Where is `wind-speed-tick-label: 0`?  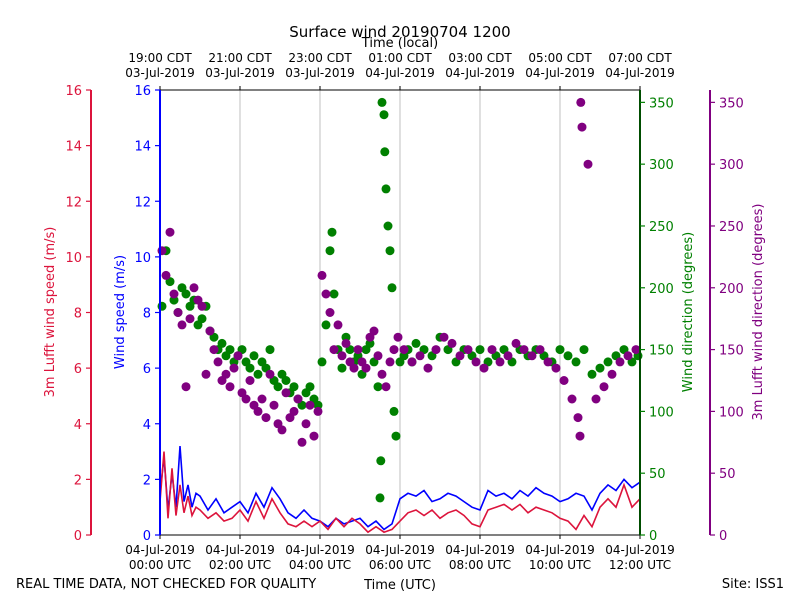 wind-speed-tick-label: 0 is located at coordinates (147, 536).